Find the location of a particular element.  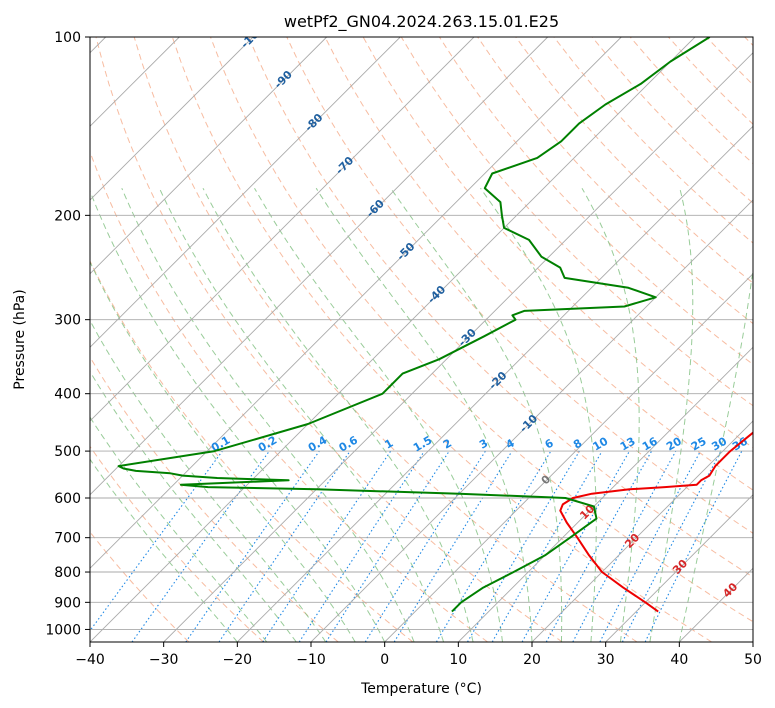

x-axis-ticks: −40 −30 −20 −10 0 10 20 30 40 50 is located at coordinates (418, 655).